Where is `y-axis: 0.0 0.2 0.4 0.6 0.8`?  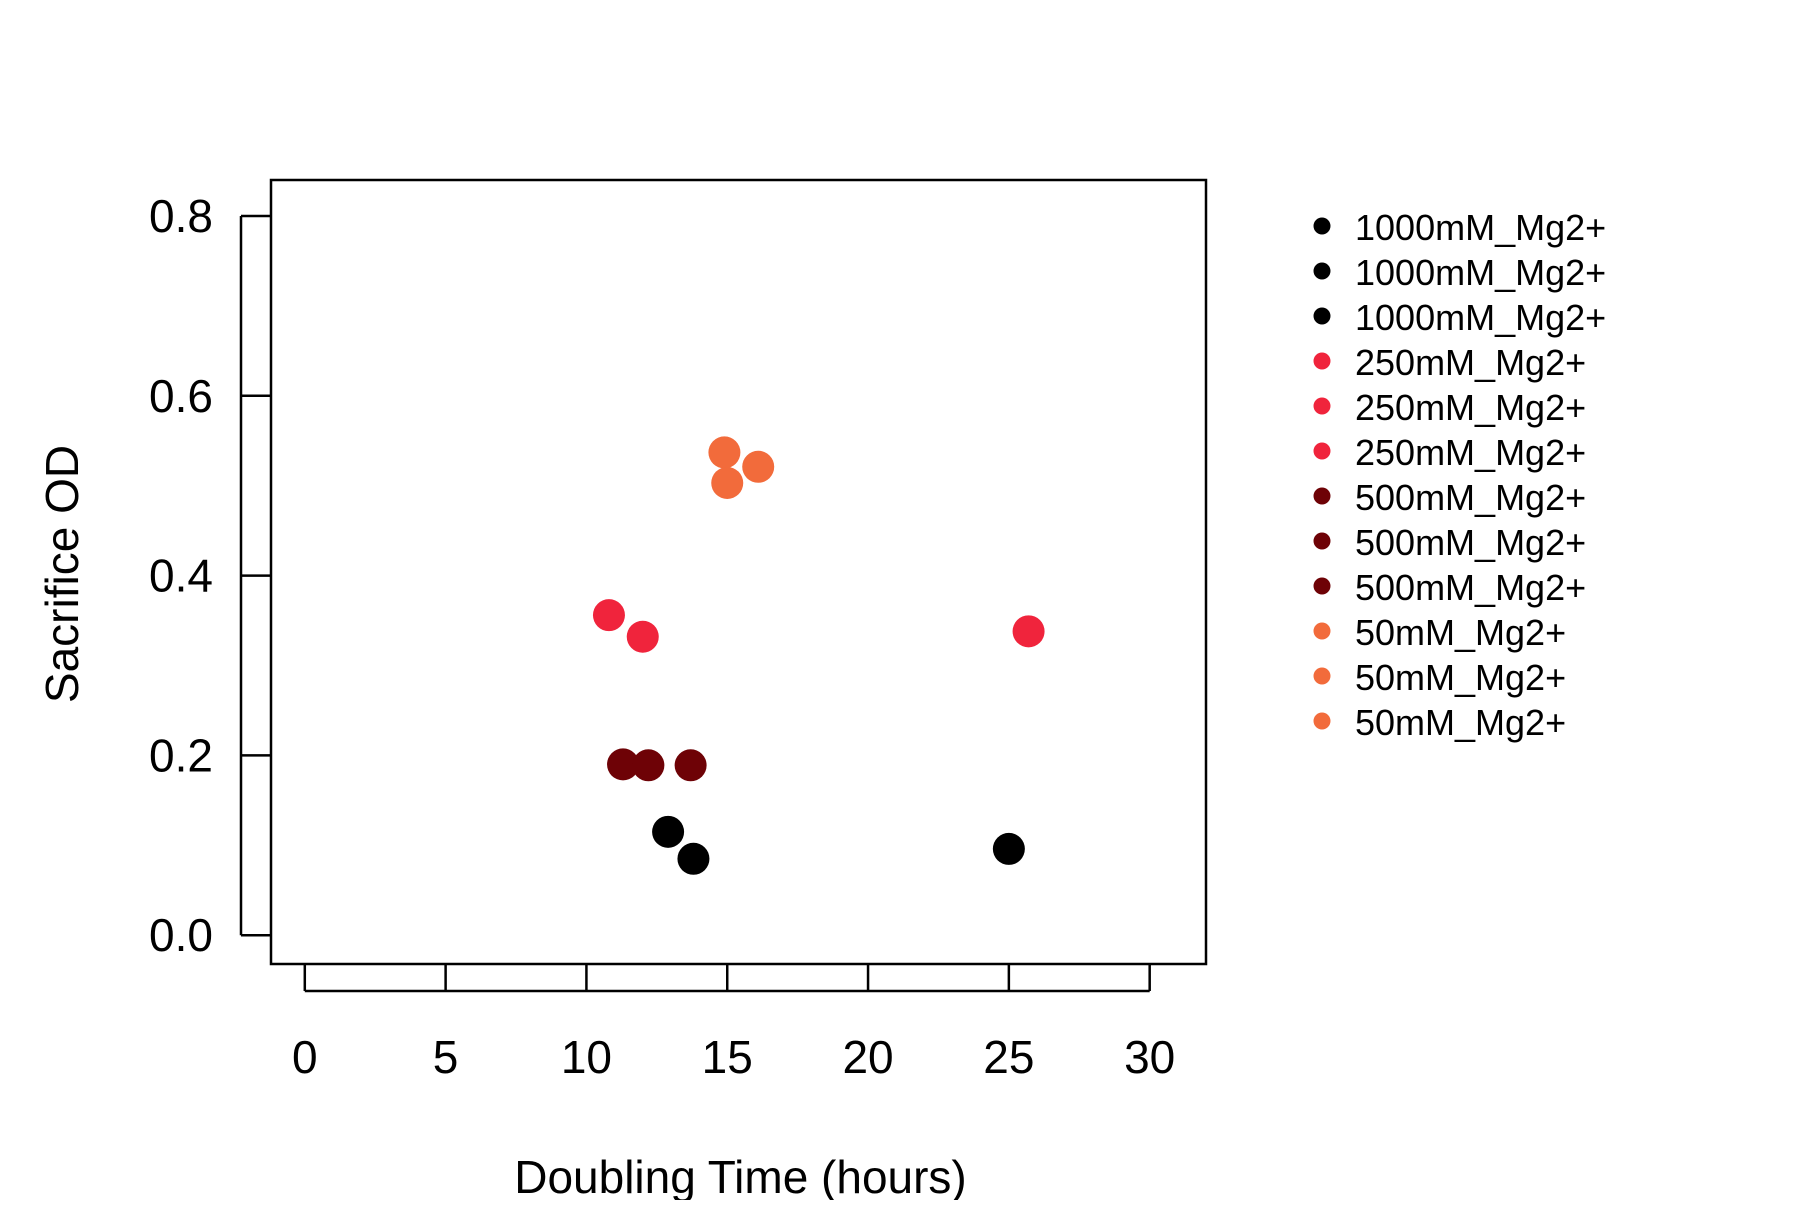
y-axis: 0.0 0.2 0.4 0.6 0.8 is located at coordinates (210, 575).